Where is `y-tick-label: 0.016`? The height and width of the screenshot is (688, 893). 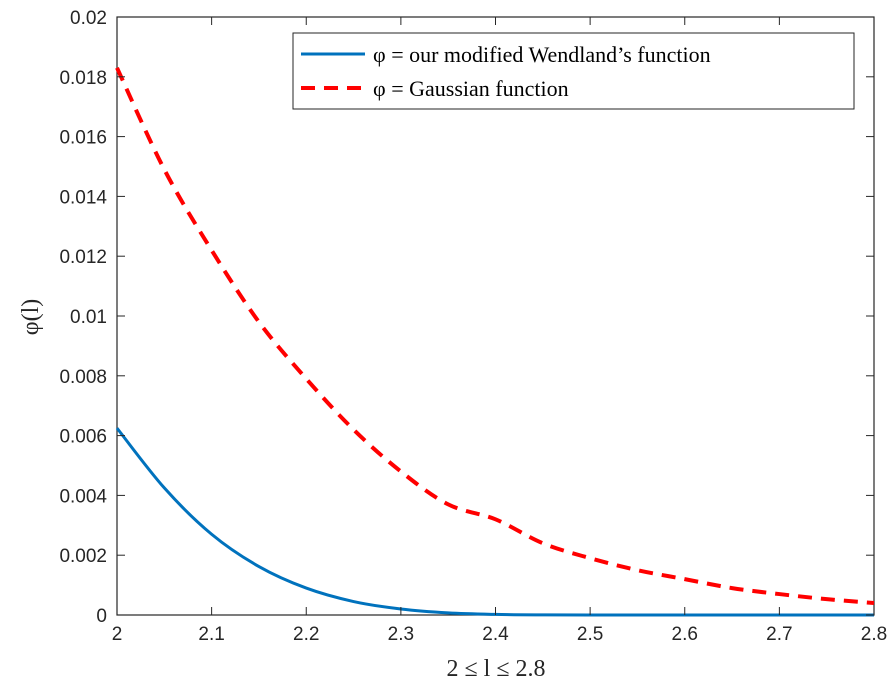
y-tick-label: 0.016 is located at coordinates (83, 138).